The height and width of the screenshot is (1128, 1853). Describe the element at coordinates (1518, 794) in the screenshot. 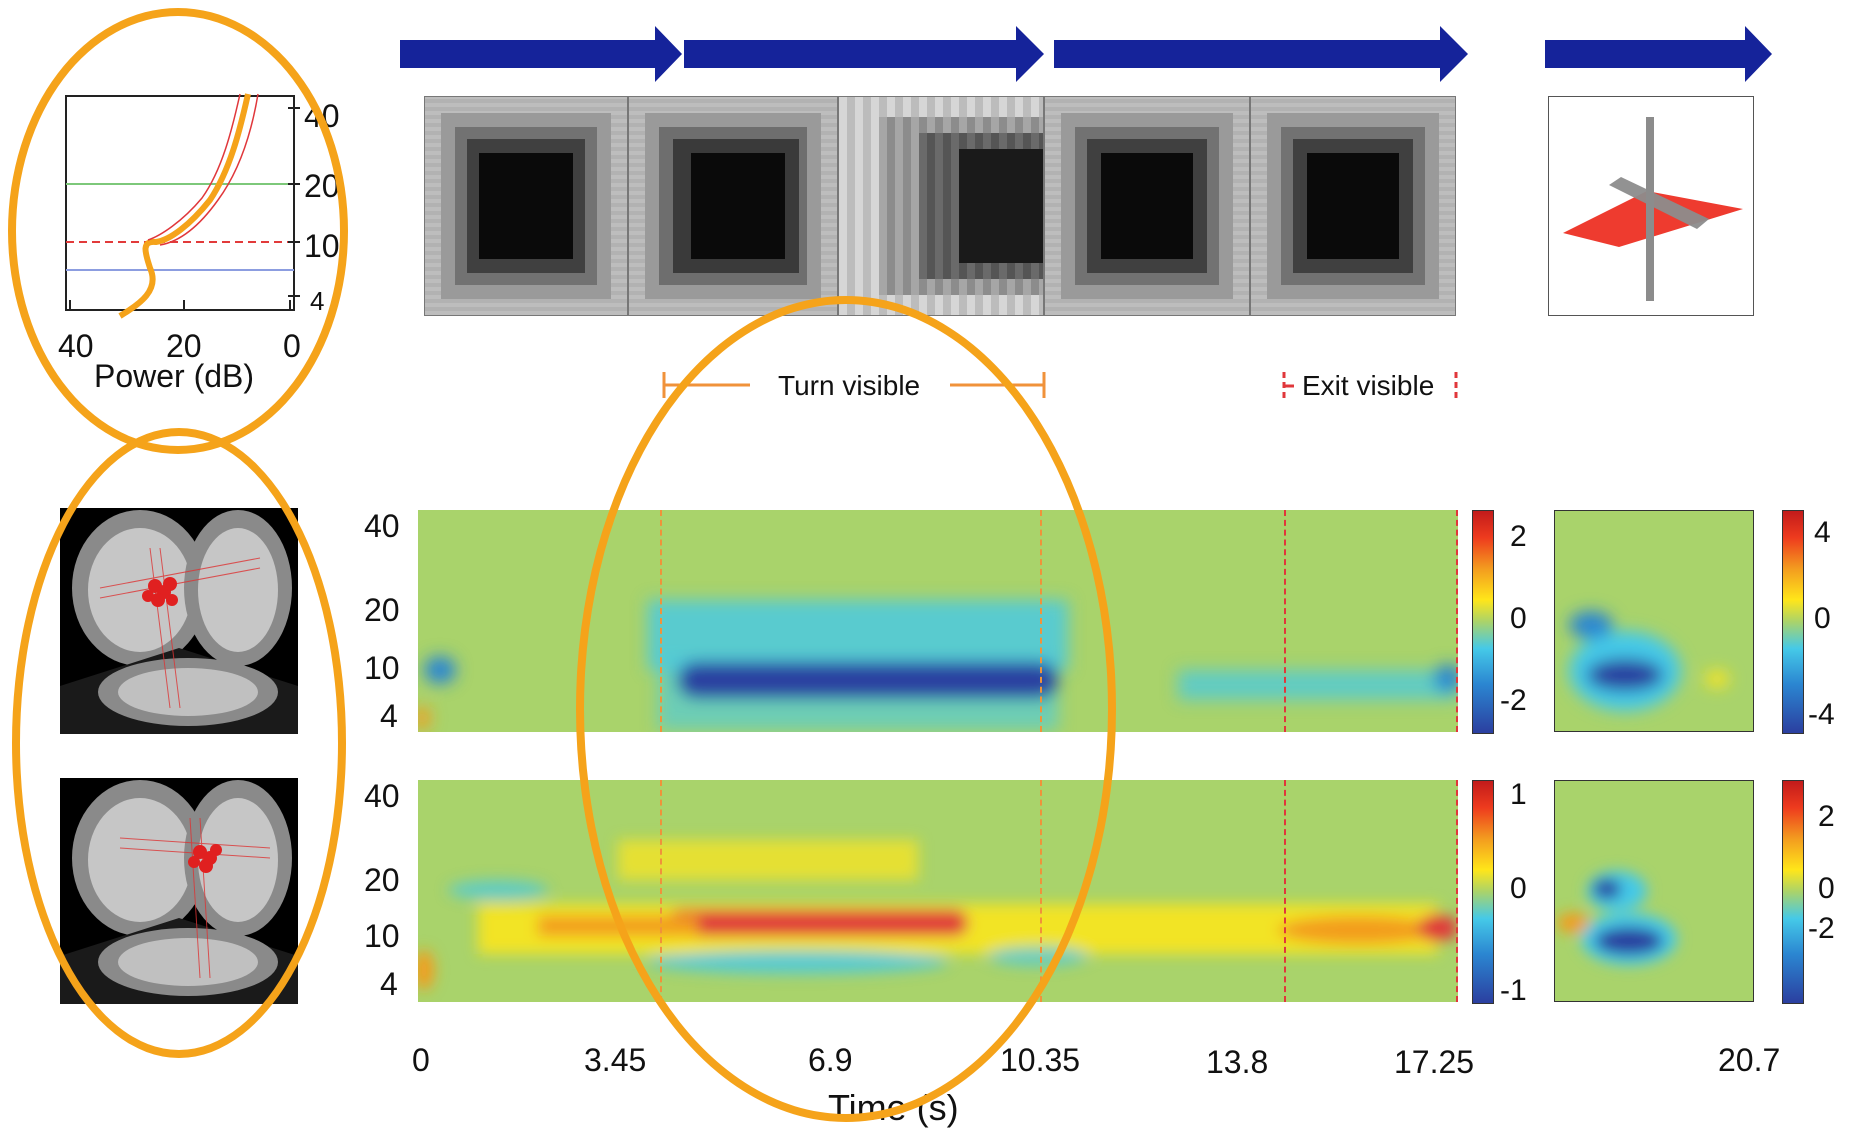

I see `cb-bottom-main-max: 1` at that location.